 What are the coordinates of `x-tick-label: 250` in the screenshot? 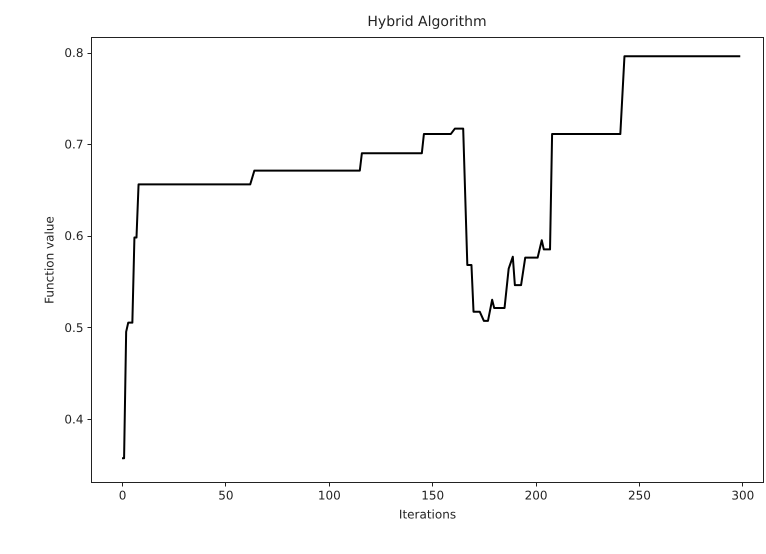 It's located at (639, 495).